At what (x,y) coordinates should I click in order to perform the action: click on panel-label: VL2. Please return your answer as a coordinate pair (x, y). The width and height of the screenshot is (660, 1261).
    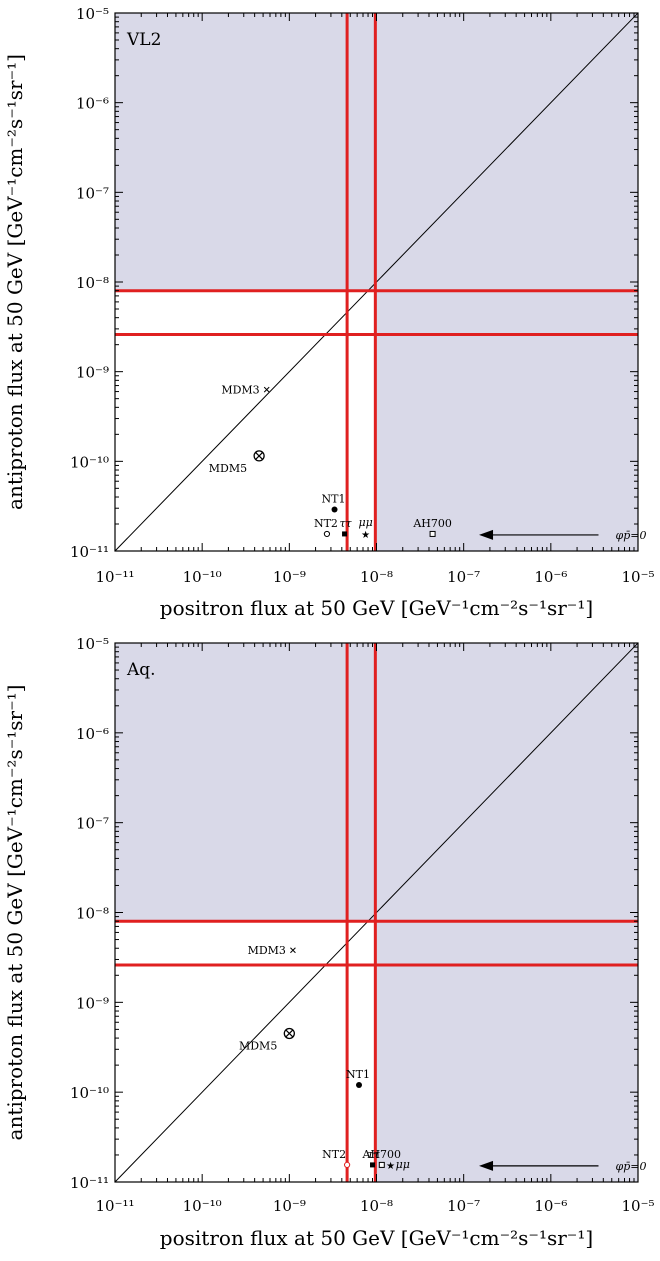
    Looking at the image, I should click on (143, 40).